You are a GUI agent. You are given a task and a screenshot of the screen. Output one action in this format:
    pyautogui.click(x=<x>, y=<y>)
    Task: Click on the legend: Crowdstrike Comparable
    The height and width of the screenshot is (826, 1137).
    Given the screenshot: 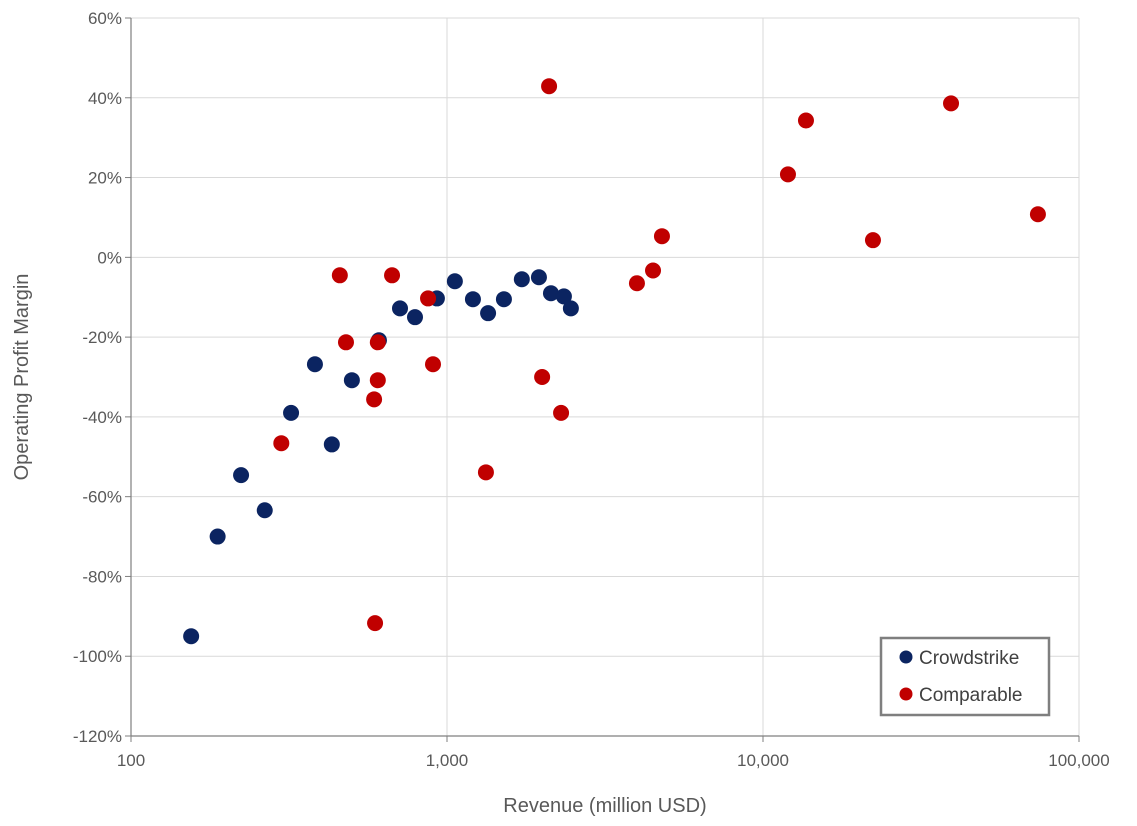 What is the action you would take?
    pyautogui.click(x=965, y=676)
    